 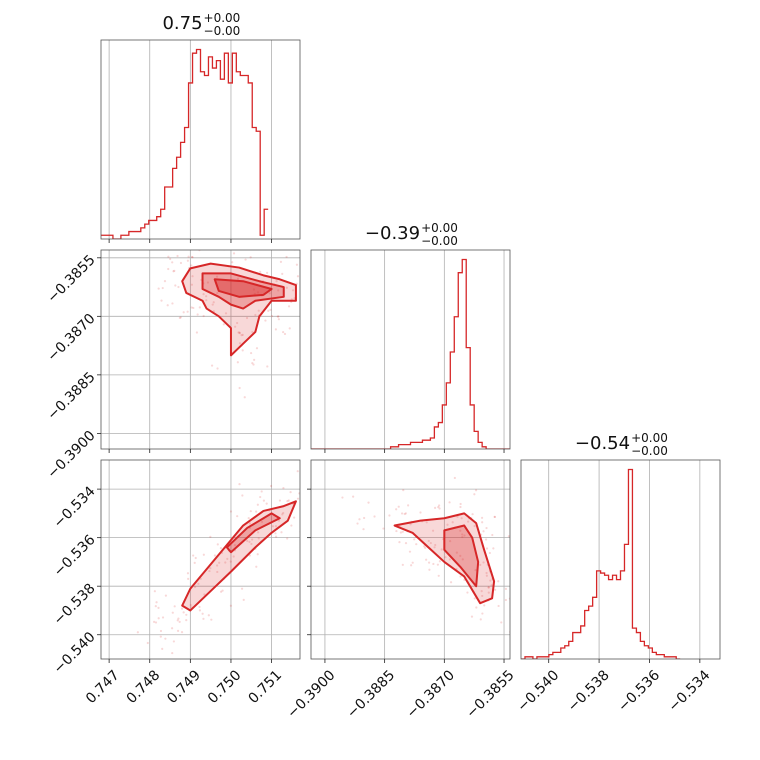 I want to click on axis-frame, so click(x=200, y=349).